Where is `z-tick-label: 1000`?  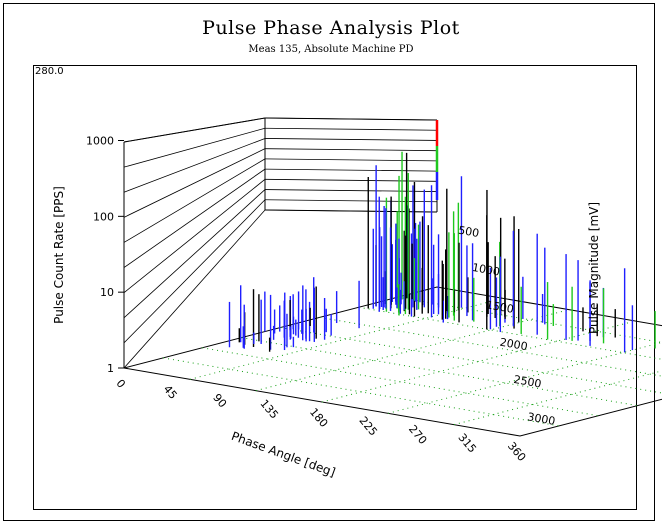
z-tick-label: 1000 is located at coordinates (486, 270).